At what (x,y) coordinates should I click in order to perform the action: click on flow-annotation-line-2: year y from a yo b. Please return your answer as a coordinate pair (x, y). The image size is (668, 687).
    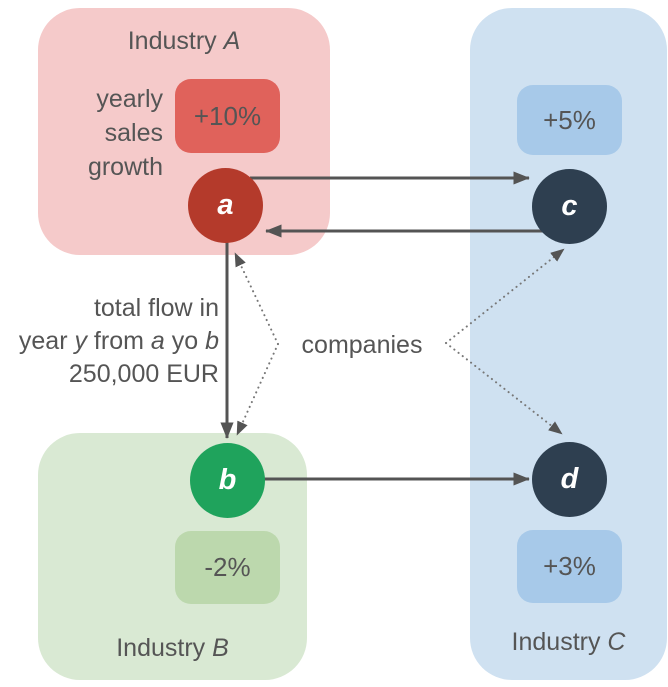
    Looking at the image, I should click on (109, 341).